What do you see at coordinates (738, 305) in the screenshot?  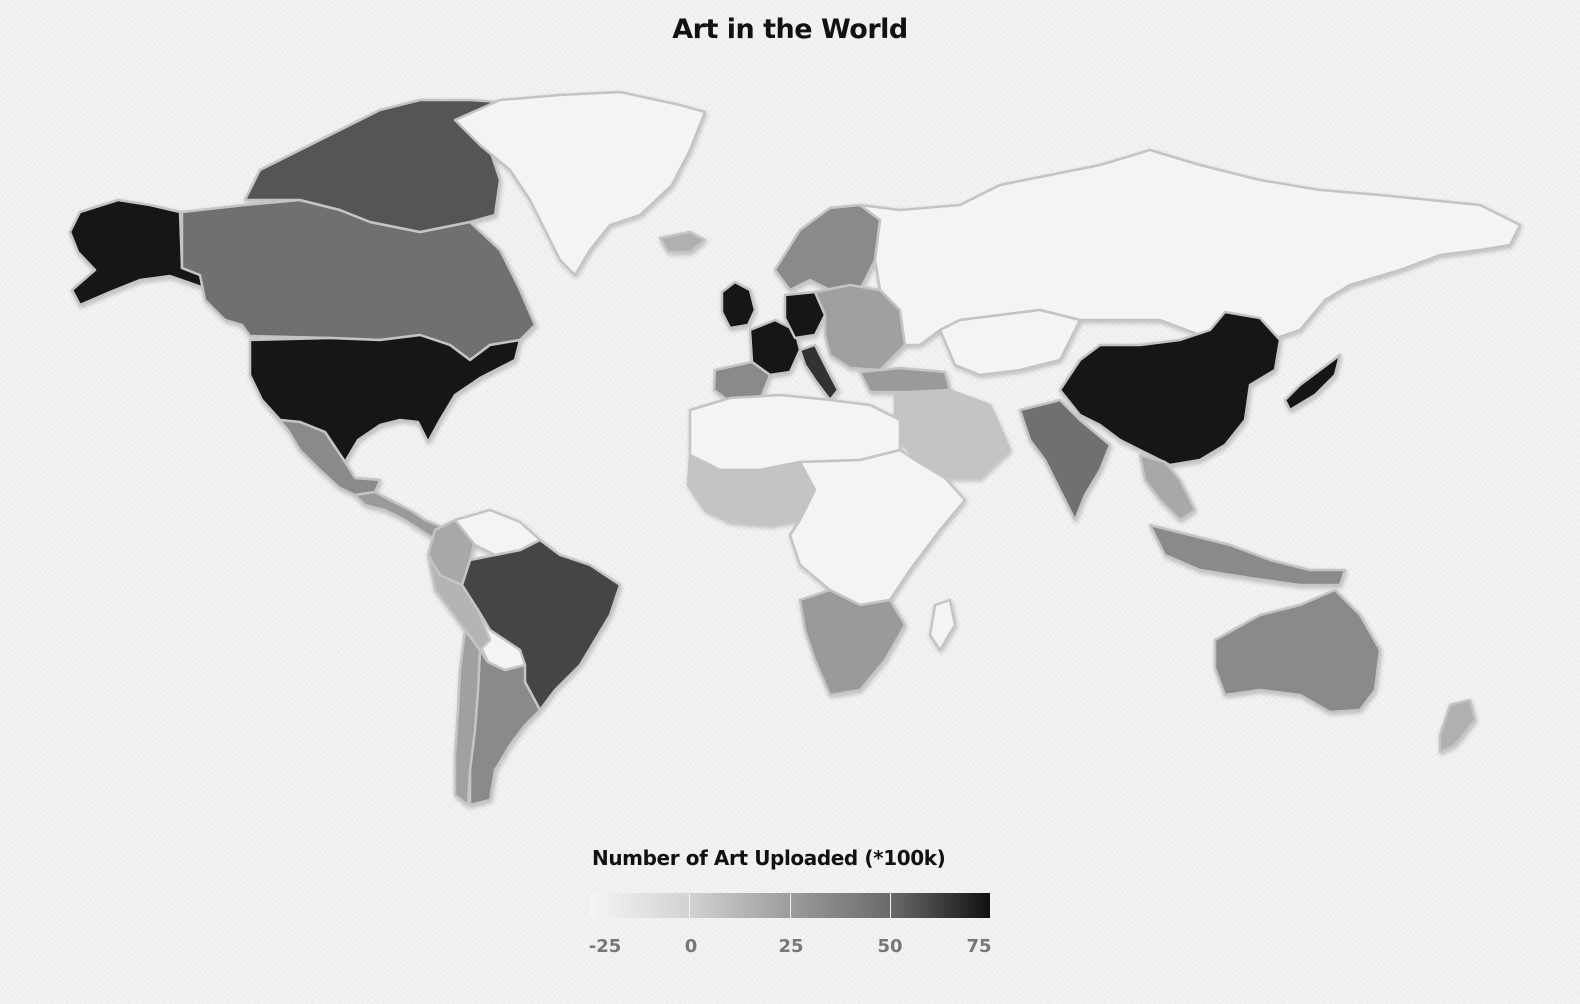 I see `region-united-kingdom: United Kingdom` at bounding box center [738, 305].